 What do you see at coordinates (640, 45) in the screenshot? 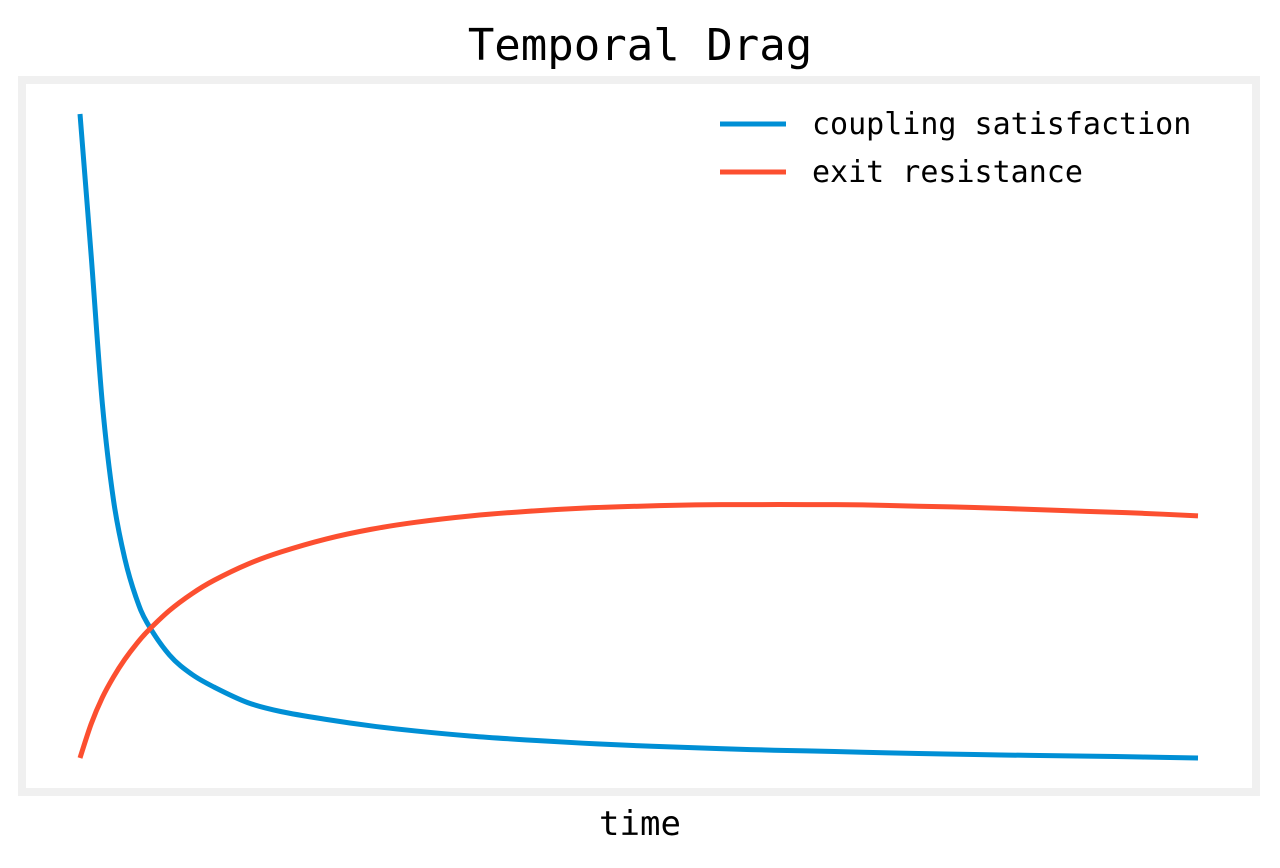
I see `chart-title: Temporal Drag` at bounding box center [640, 45].